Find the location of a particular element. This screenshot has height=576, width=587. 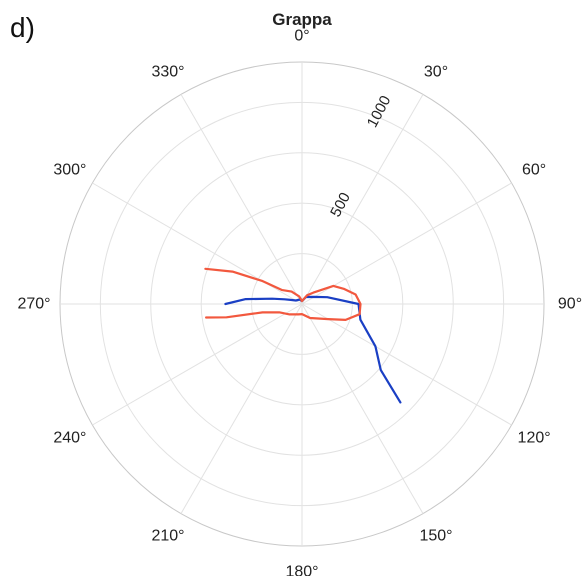

theta-tick-label: 60° is located at coordinates (534, 170).